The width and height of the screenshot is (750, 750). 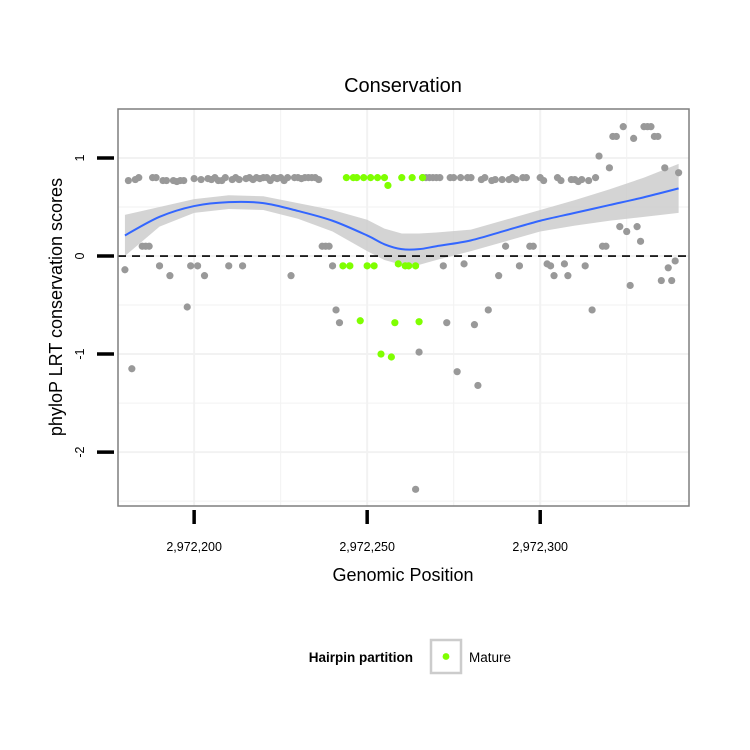 What do you see at coordinates (410, 656) in the screenshot?
I see `legend: Hairpin partition Mature` at bounding box center [410, 656].